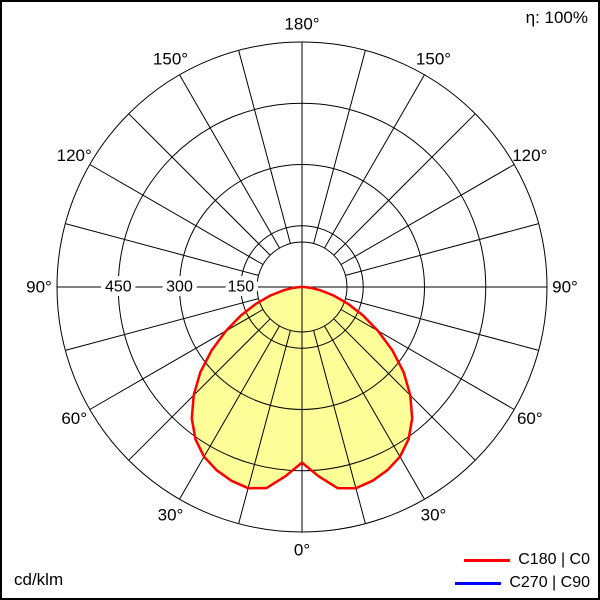 This screenshot has height=600, width=600. What do you see at coordinates (487, 560) in the screenshot?
I see `legend-line-c0-icon` at bounding box center [487, 560].